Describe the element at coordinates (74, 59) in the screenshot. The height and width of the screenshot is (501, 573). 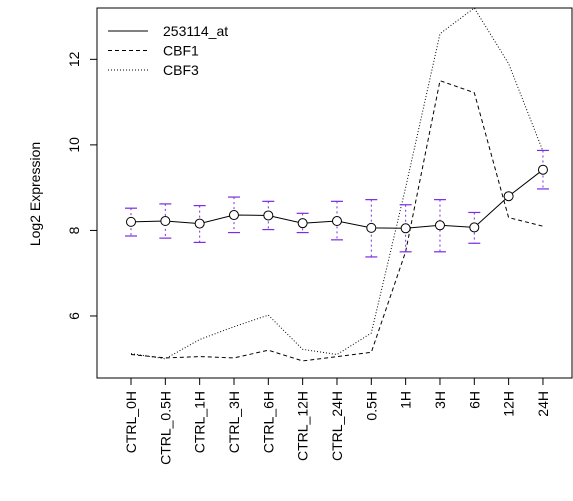
I see `y-tick-label: 12` at that location.